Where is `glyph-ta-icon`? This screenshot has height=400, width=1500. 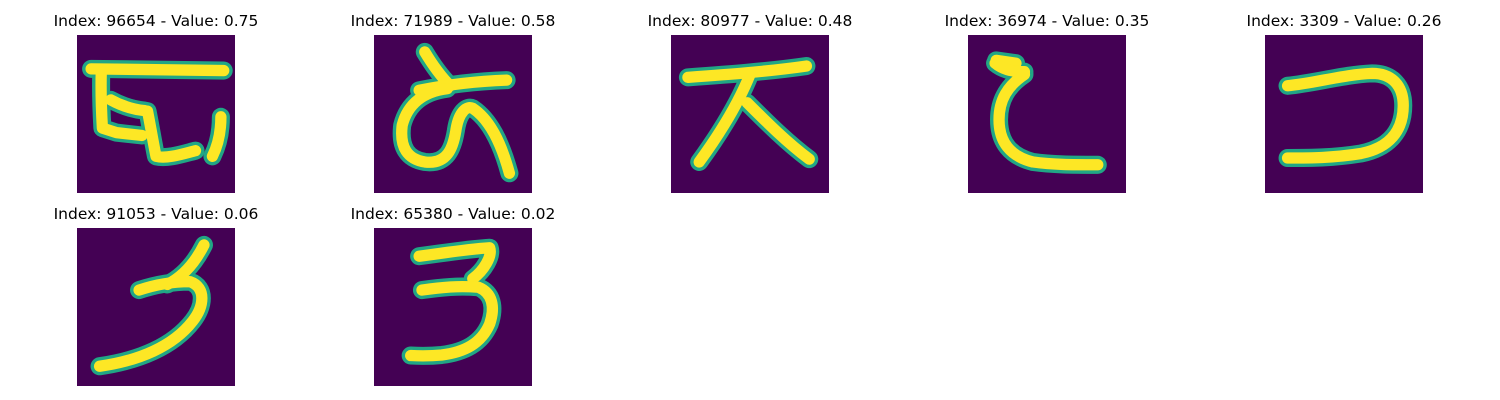 glyph-ta-icon is located at coordinates (750, 114).